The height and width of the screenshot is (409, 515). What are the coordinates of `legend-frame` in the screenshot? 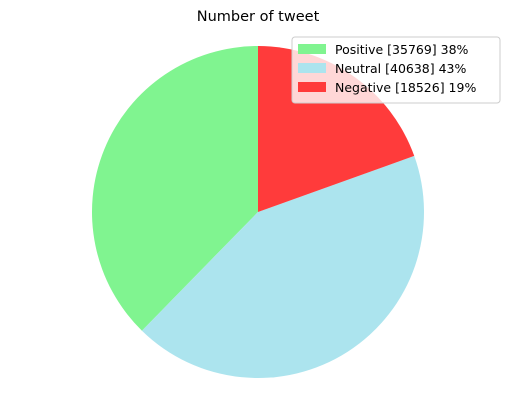 It's located at (396, 70).